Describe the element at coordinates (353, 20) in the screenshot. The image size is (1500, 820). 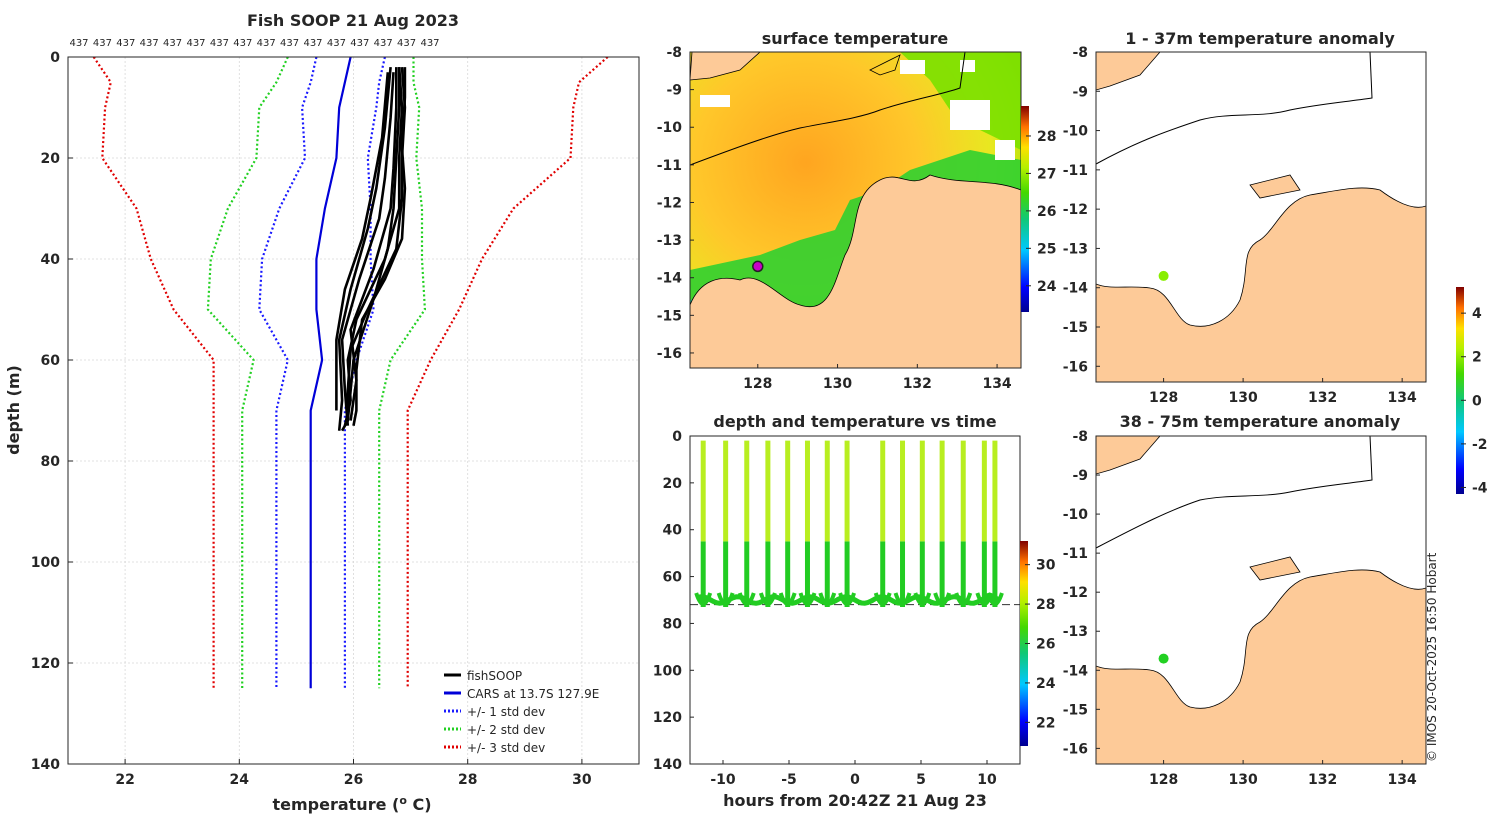
I see `profile-title: Fish SOOP 21 Aug 2023` at that location.